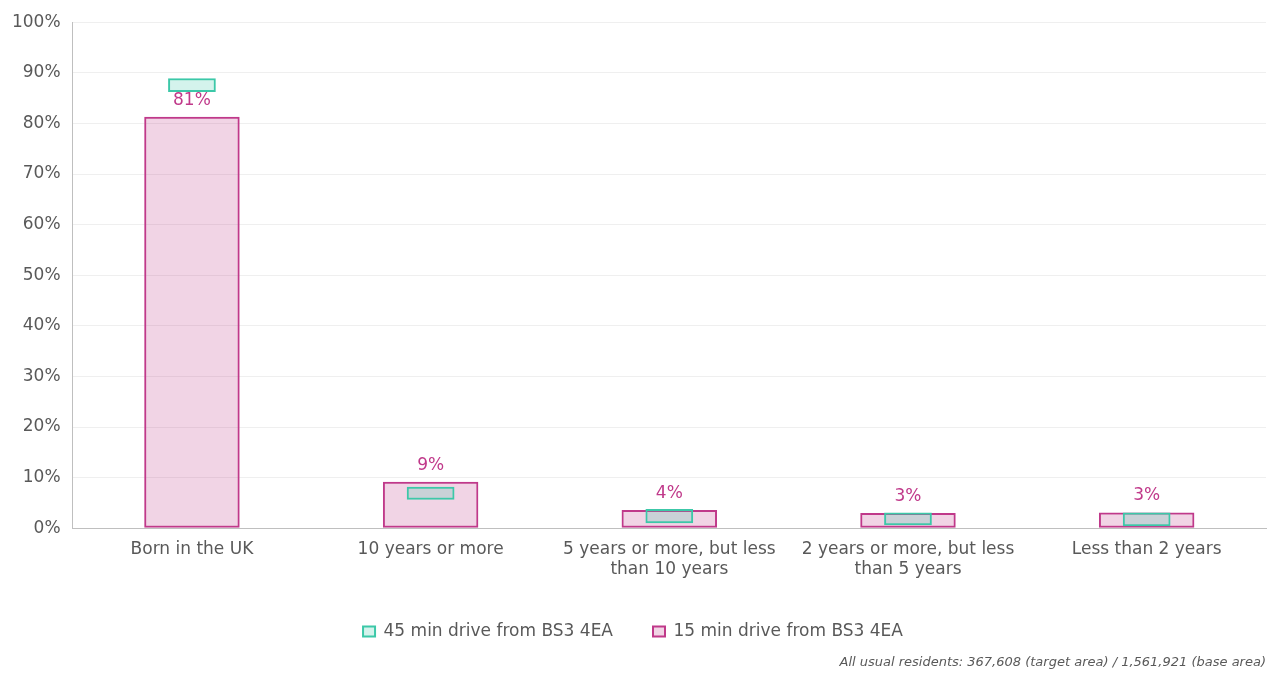  Describe the element at coordinates (47, 526) in the screenshot. I see `y-tick-label: 0%` at that location.